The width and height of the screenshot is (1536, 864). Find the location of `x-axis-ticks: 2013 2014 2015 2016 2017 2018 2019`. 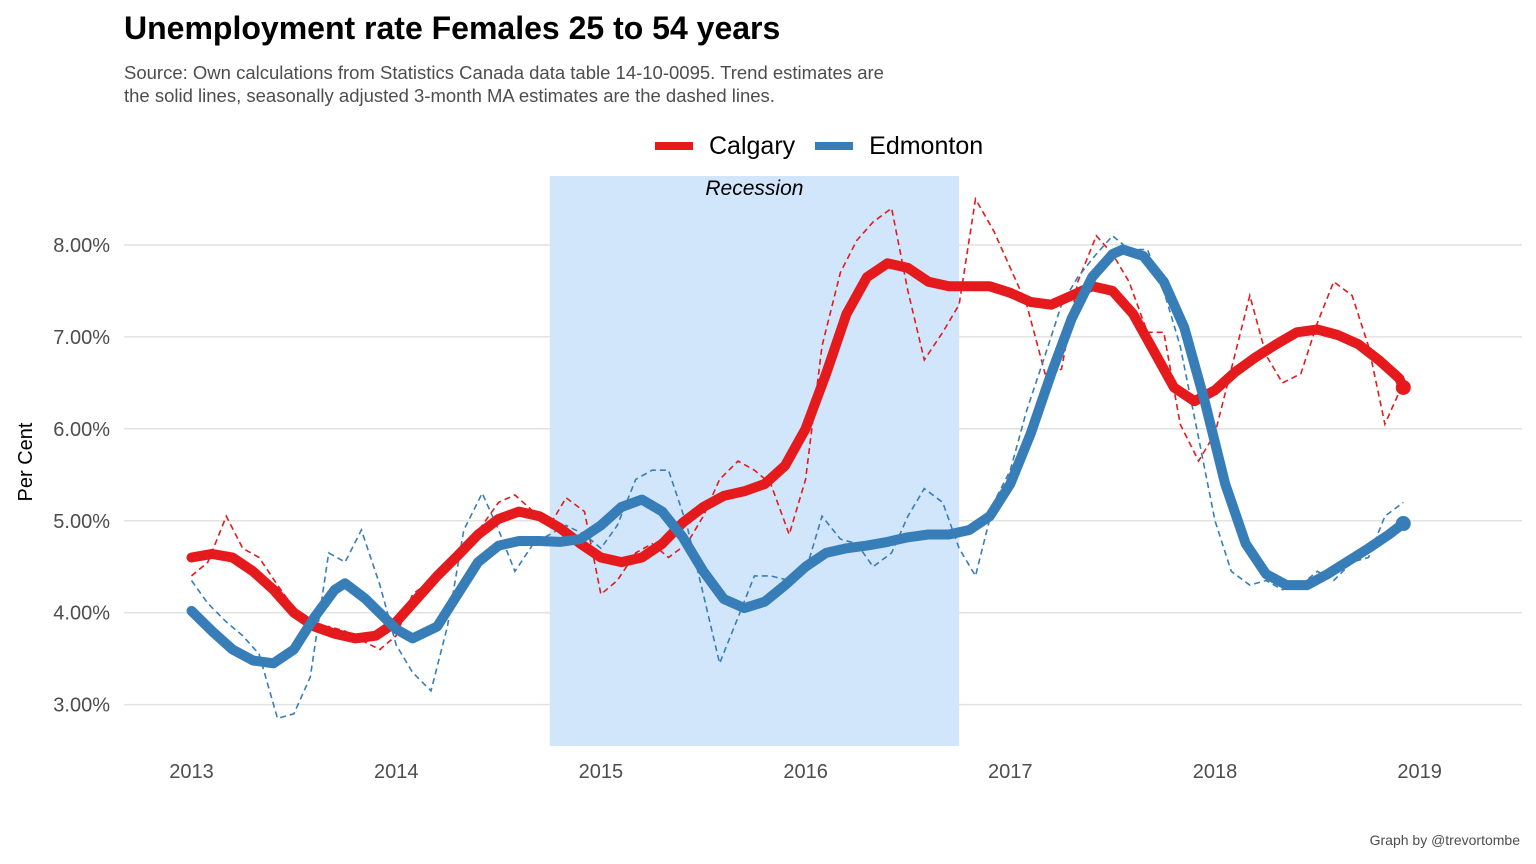

x-axis-ticks: 2013 2014 2015 2016 2017 2018 2019 is located at coordinates (805, 772).